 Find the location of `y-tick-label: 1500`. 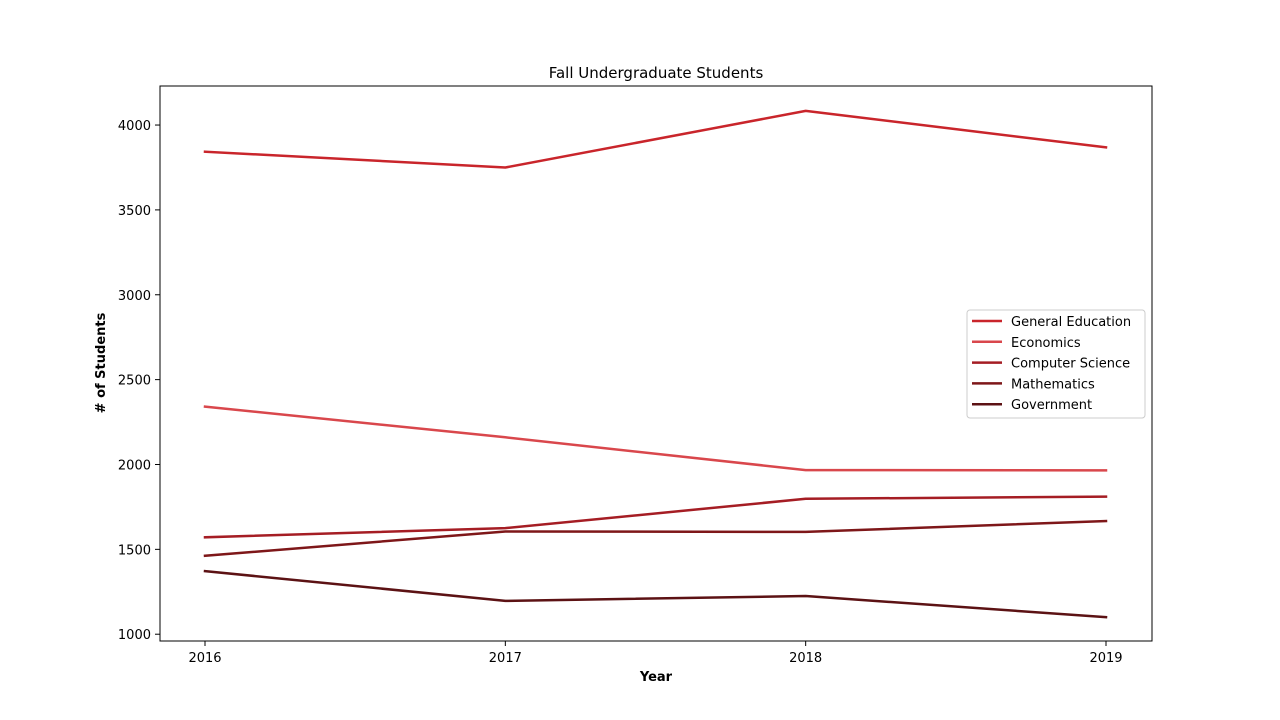

y-tick-label: 1500 is located at coordinates (134, 550).